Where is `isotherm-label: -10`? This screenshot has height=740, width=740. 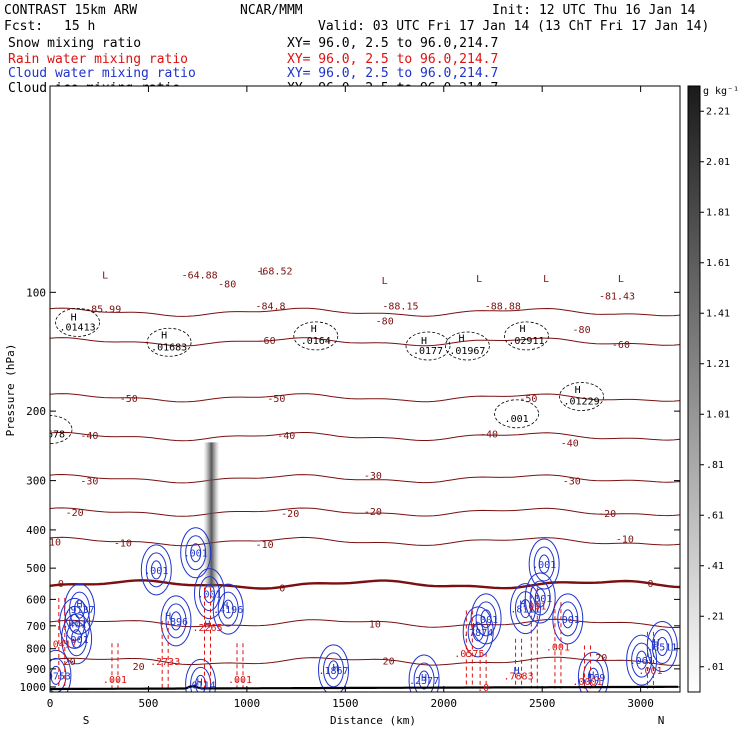 isotherm-label: -10 is located at coordinates (625, 539).